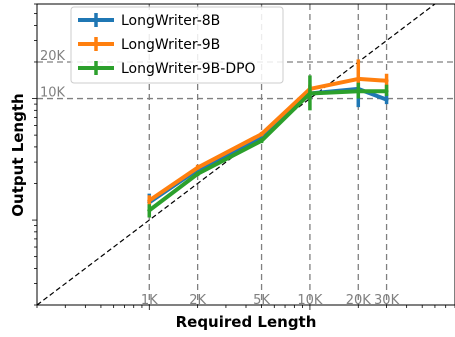 The width and height of the screenshot is (455, 337). Describe the element at coordinates (53, 56) in the screenshot. I see `horizontal-ref-label: 20K` at that location.